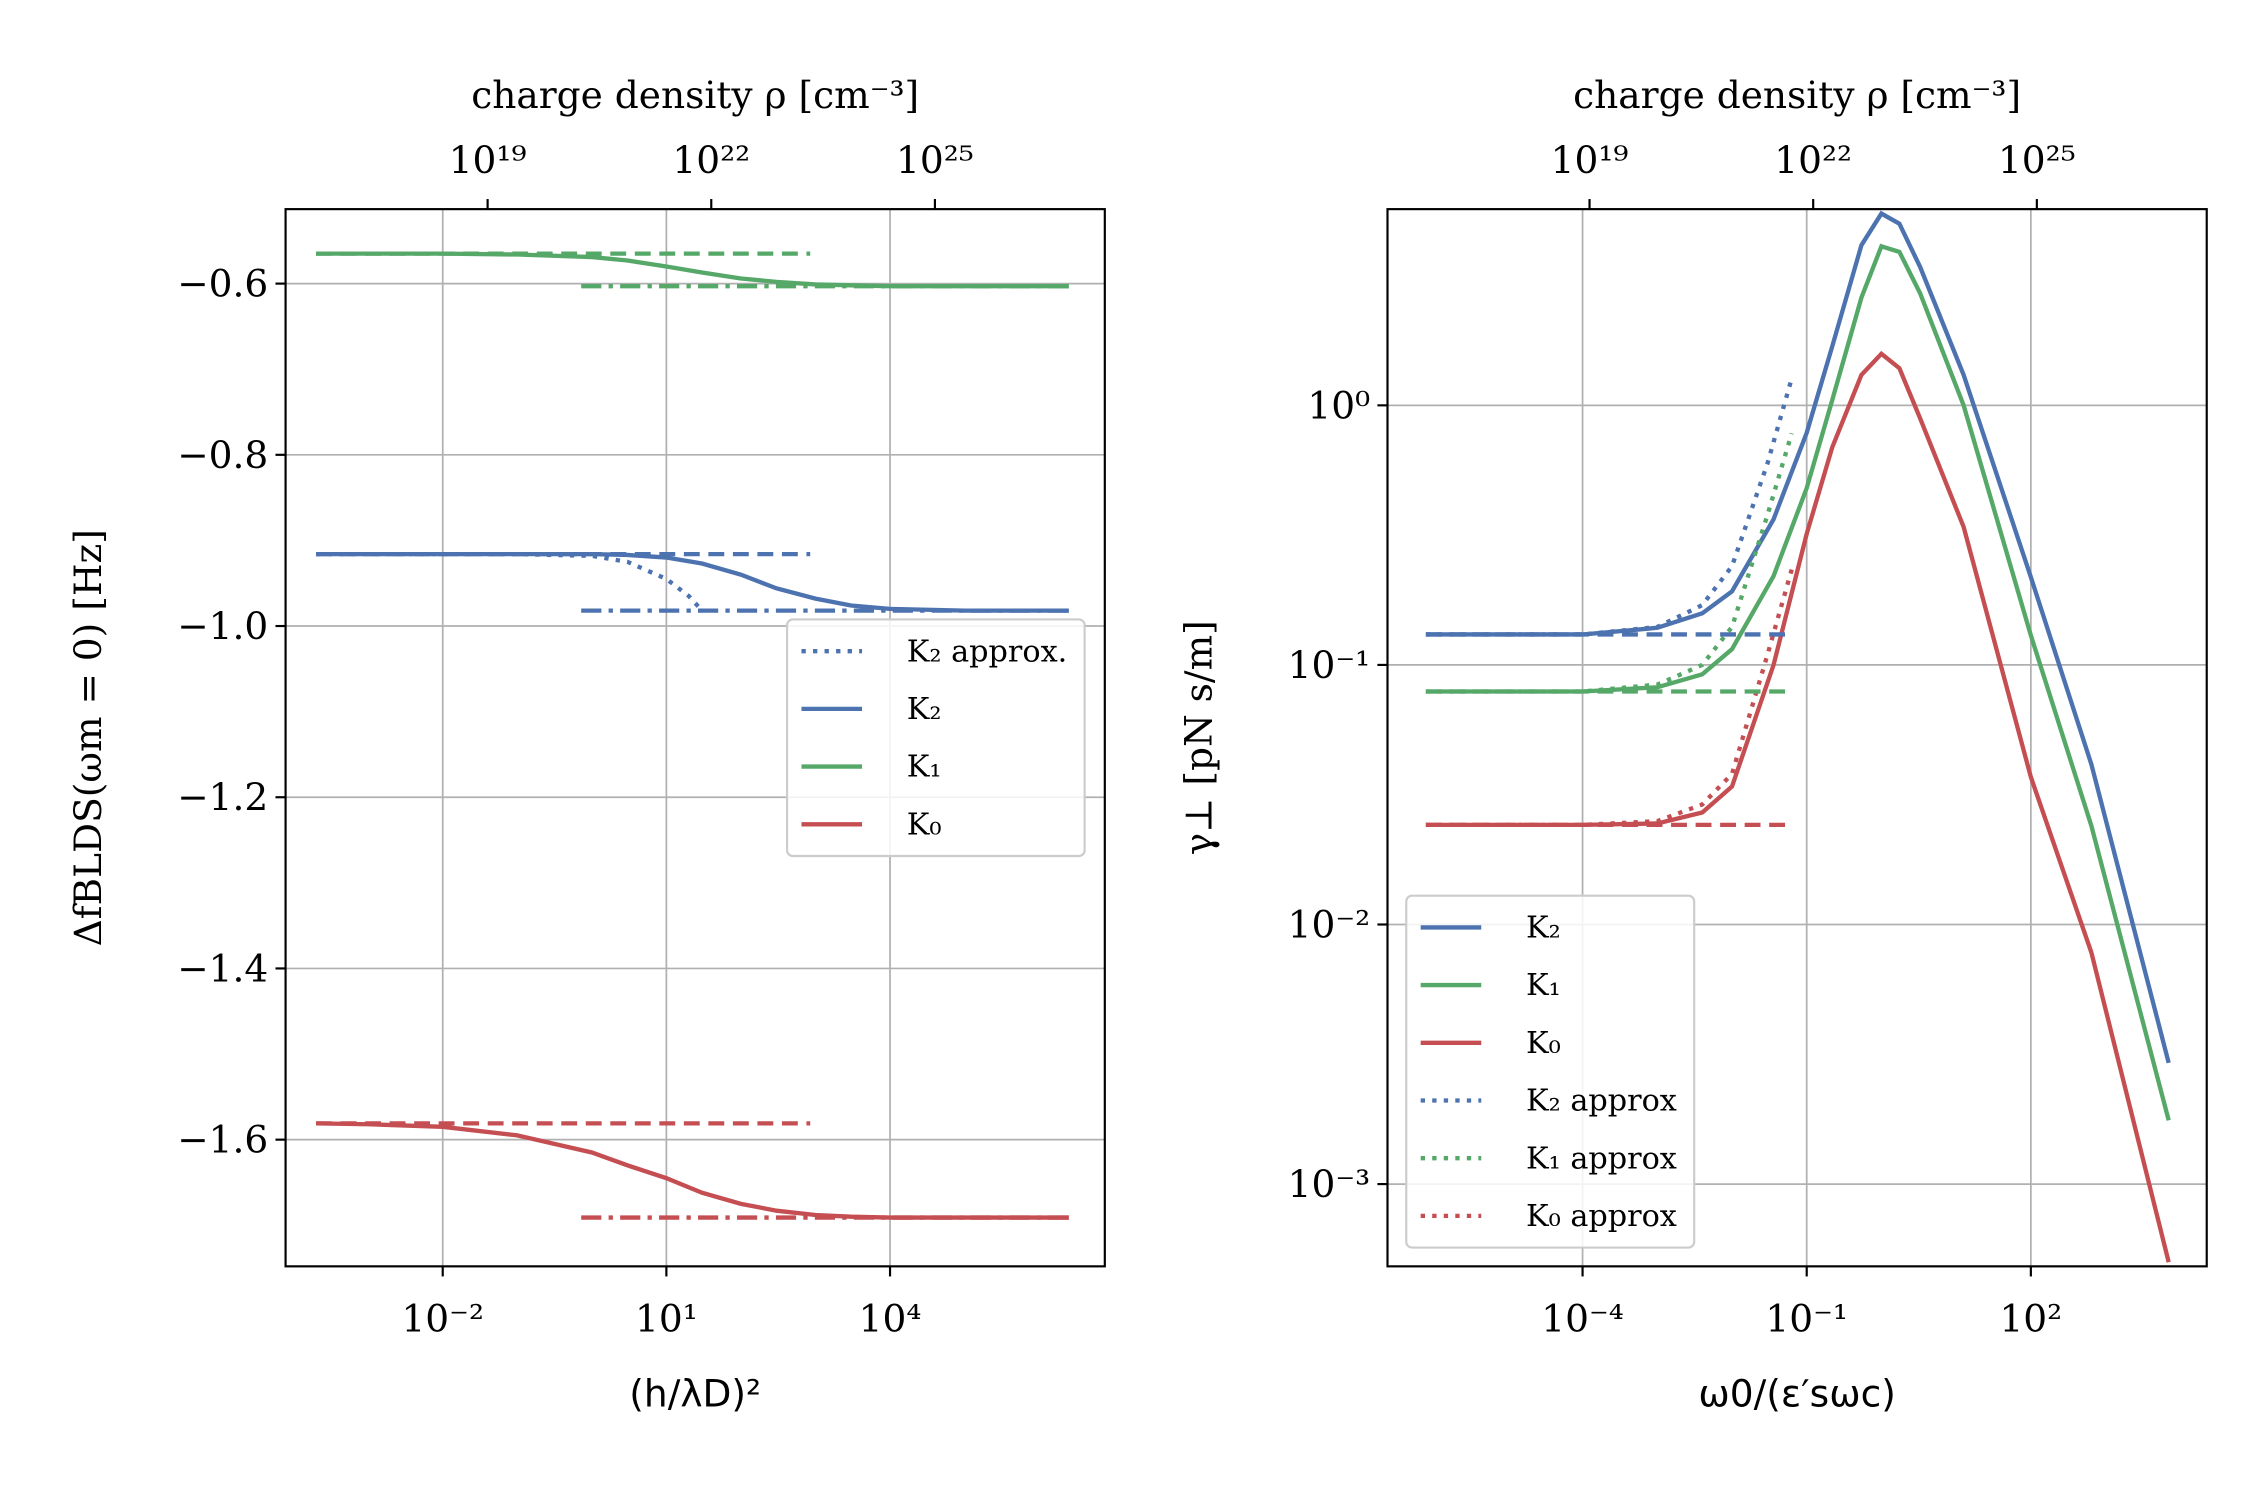 The image size is (2250, 1500). What do you see at coordinates (222, 1140) in the screenshot?
I see `y-tick-label: −1.6` at bounding box center [222, 1140].